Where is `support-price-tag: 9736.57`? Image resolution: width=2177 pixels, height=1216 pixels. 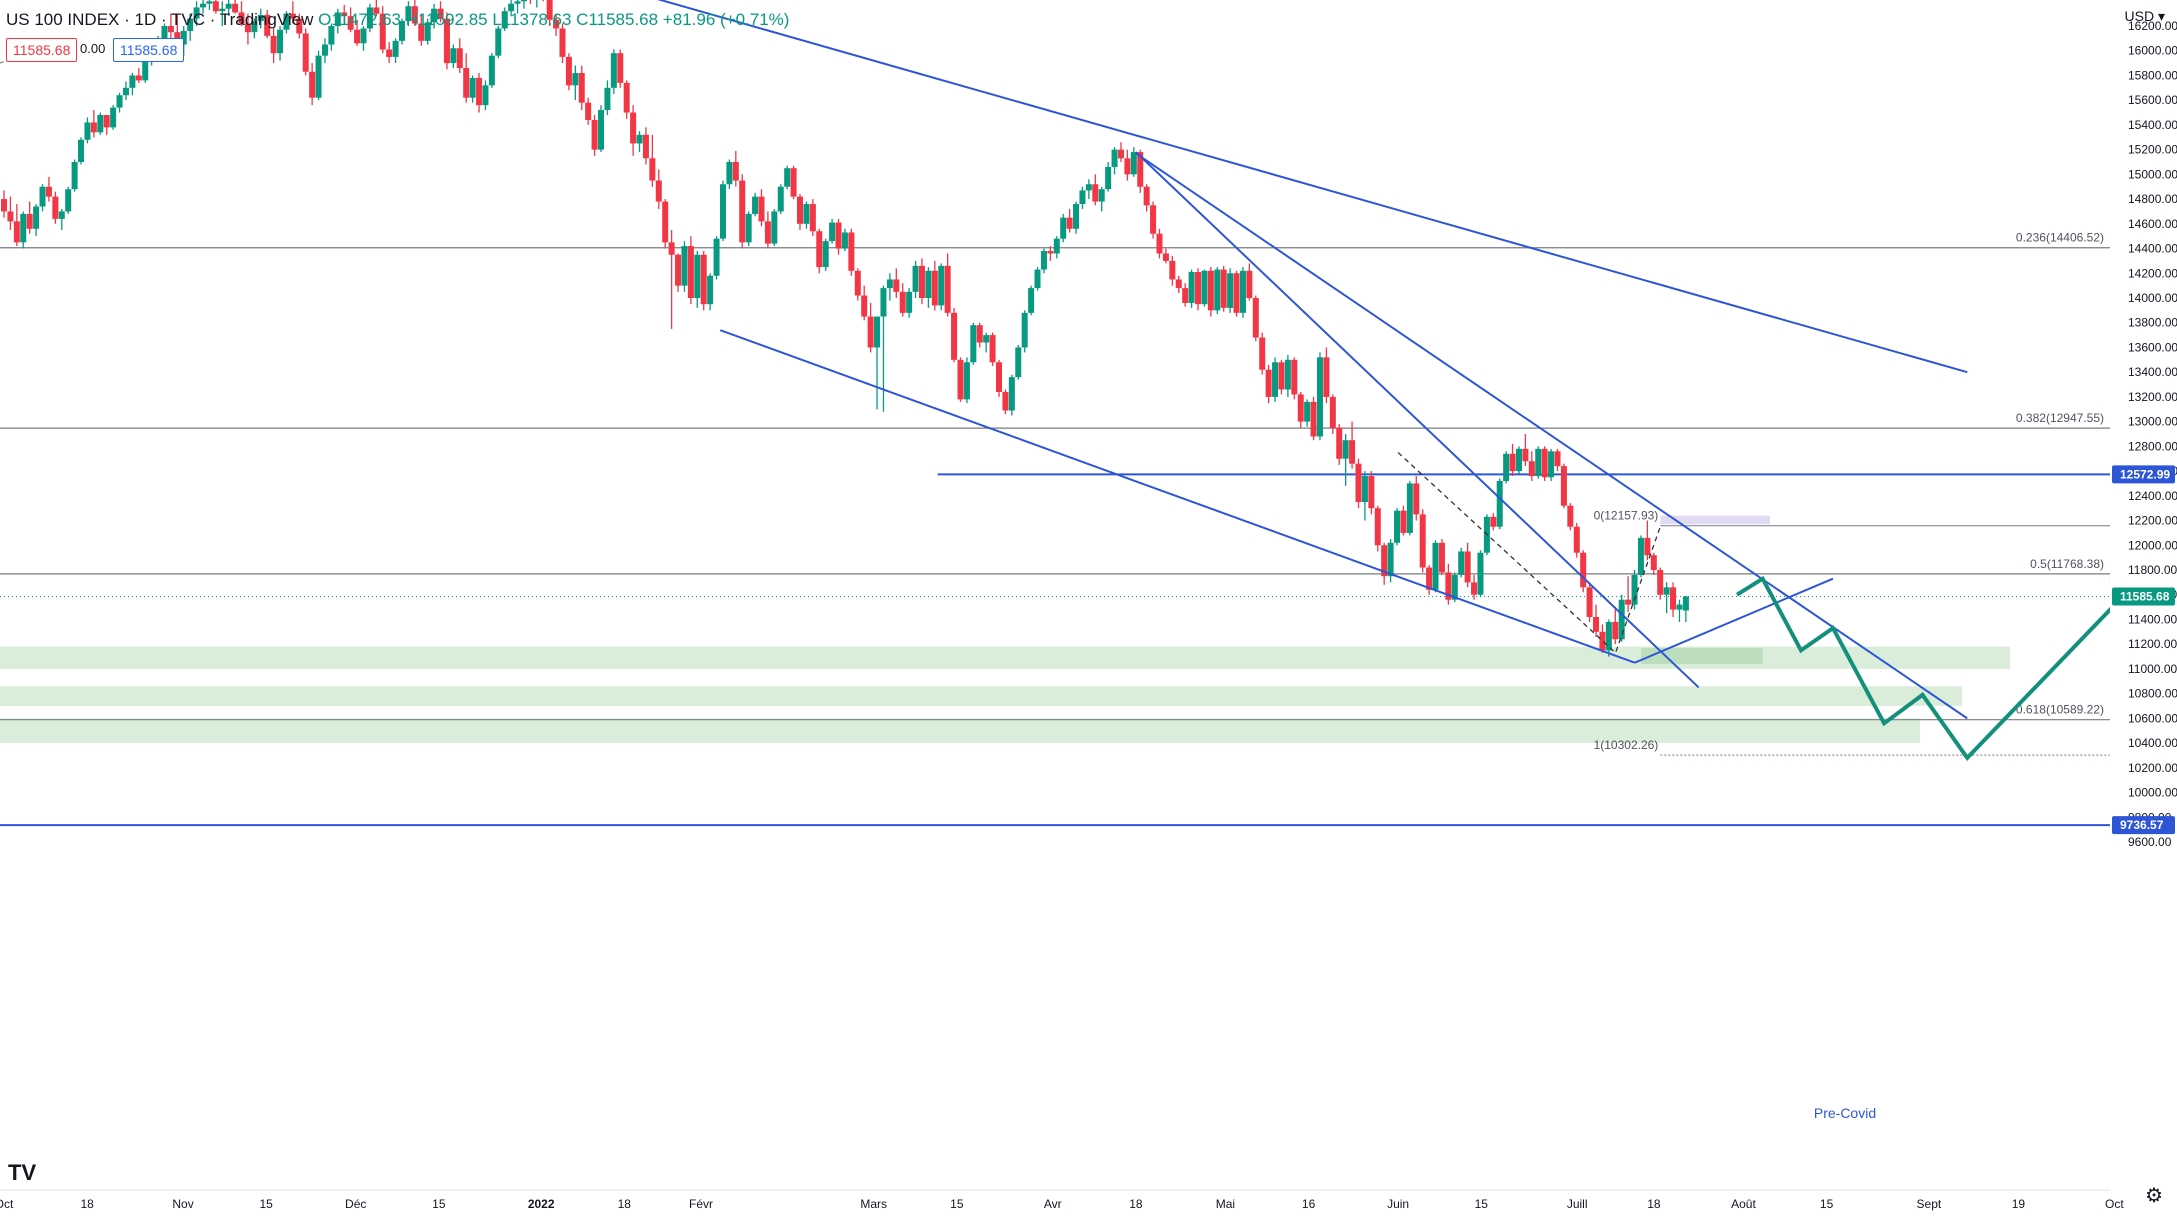
support-price-tag: 9736.57 is located at coordinates (2142, 825).